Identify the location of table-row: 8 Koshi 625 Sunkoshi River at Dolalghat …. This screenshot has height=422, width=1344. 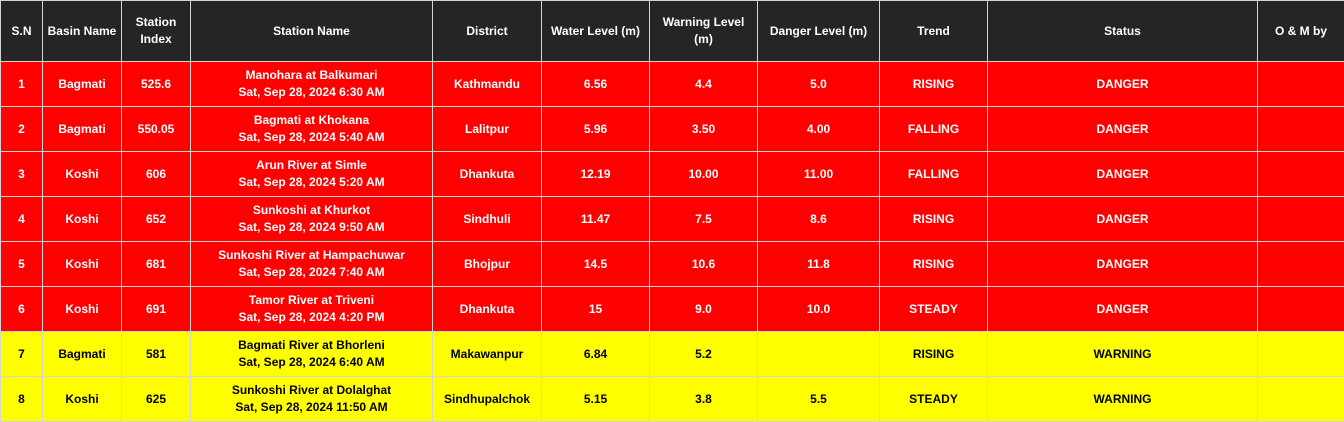
(672, 399).